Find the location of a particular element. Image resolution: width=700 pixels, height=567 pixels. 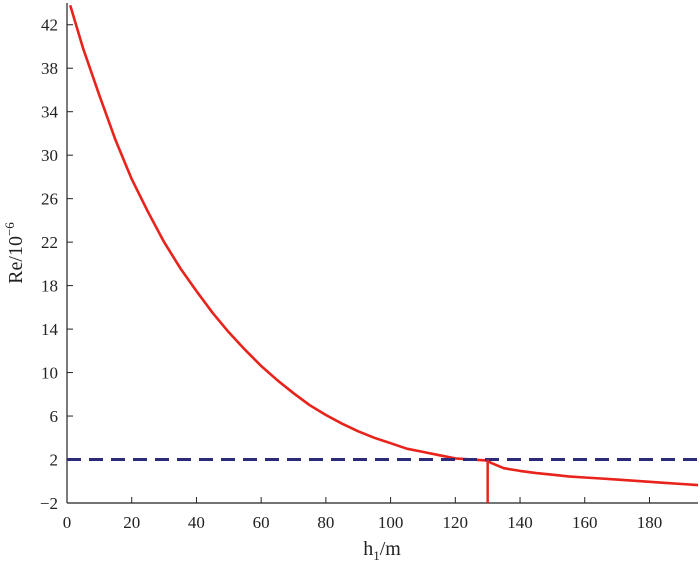

y-tick-label: 26 is located at coordinates (49, 199).